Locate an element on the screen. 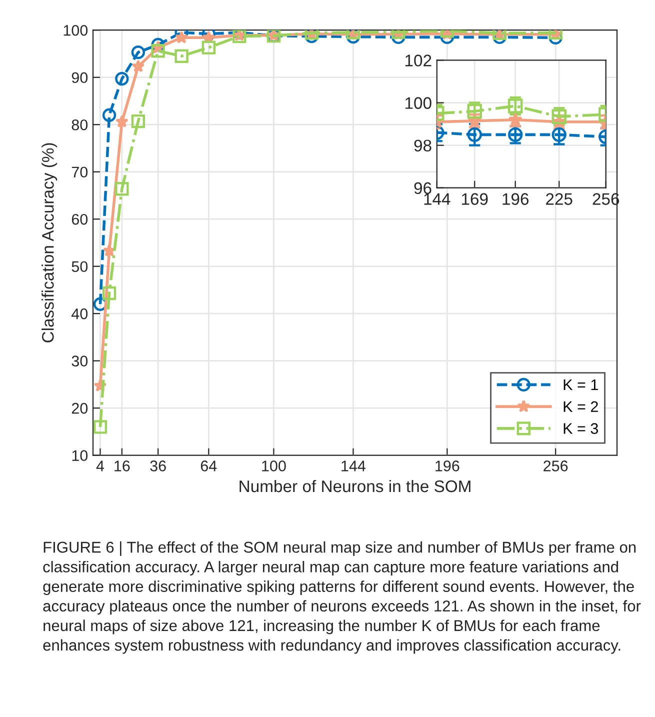 This screenshot has height=717, width=655. legend-label: K = 3 is located at coordinates (581, 428).